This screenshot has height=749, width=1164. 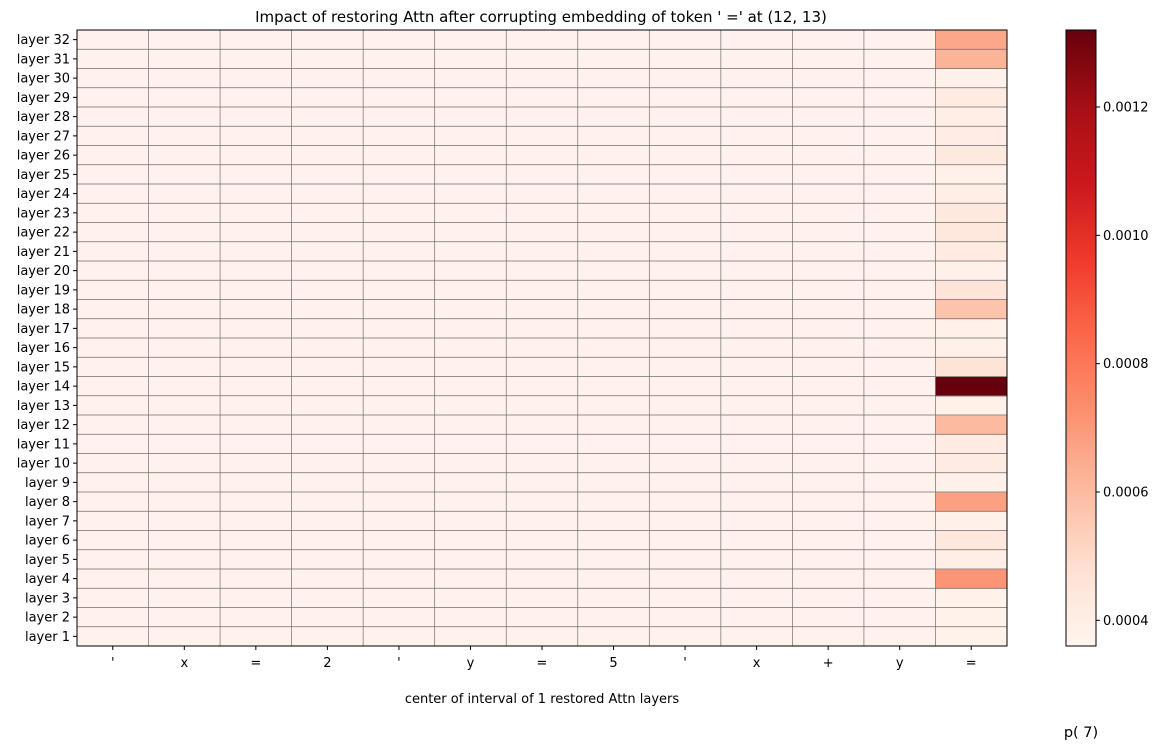 What do you see at coordinates (613, 663) in the screenshot?
I see `x-tick-label: 5` at bounding box center [613, 663].